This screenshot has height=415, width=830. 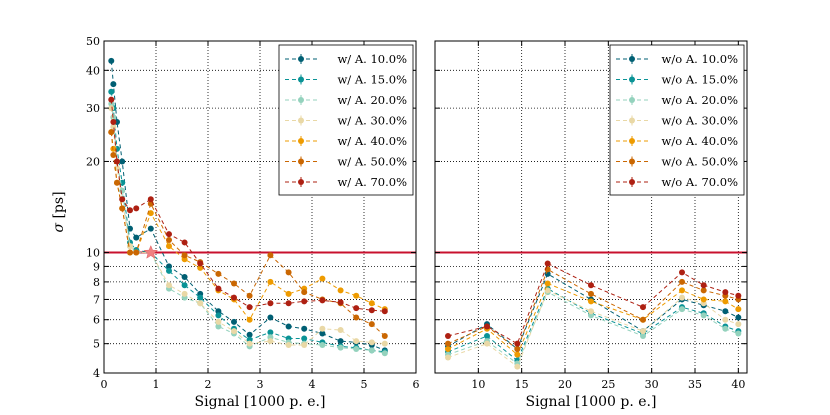 I want to click on y-tick-label: 10, so click(x=93, y=253).